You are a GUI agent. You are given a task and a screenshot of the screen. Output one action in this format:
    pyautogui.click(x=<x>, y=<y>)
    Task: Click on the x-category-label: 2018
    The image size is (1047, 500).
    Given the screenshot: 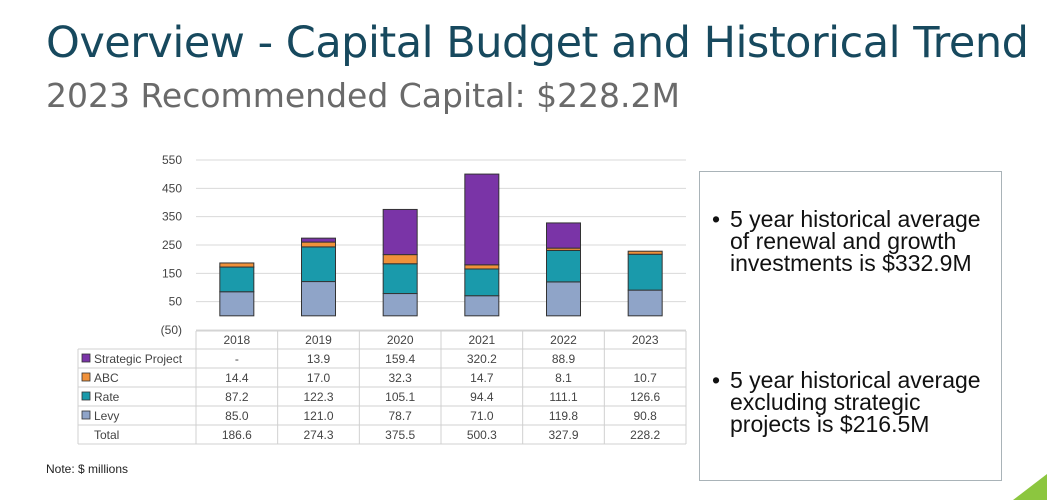 What is the action you would take?
    pyautogui.click(x=236, y=340)
    